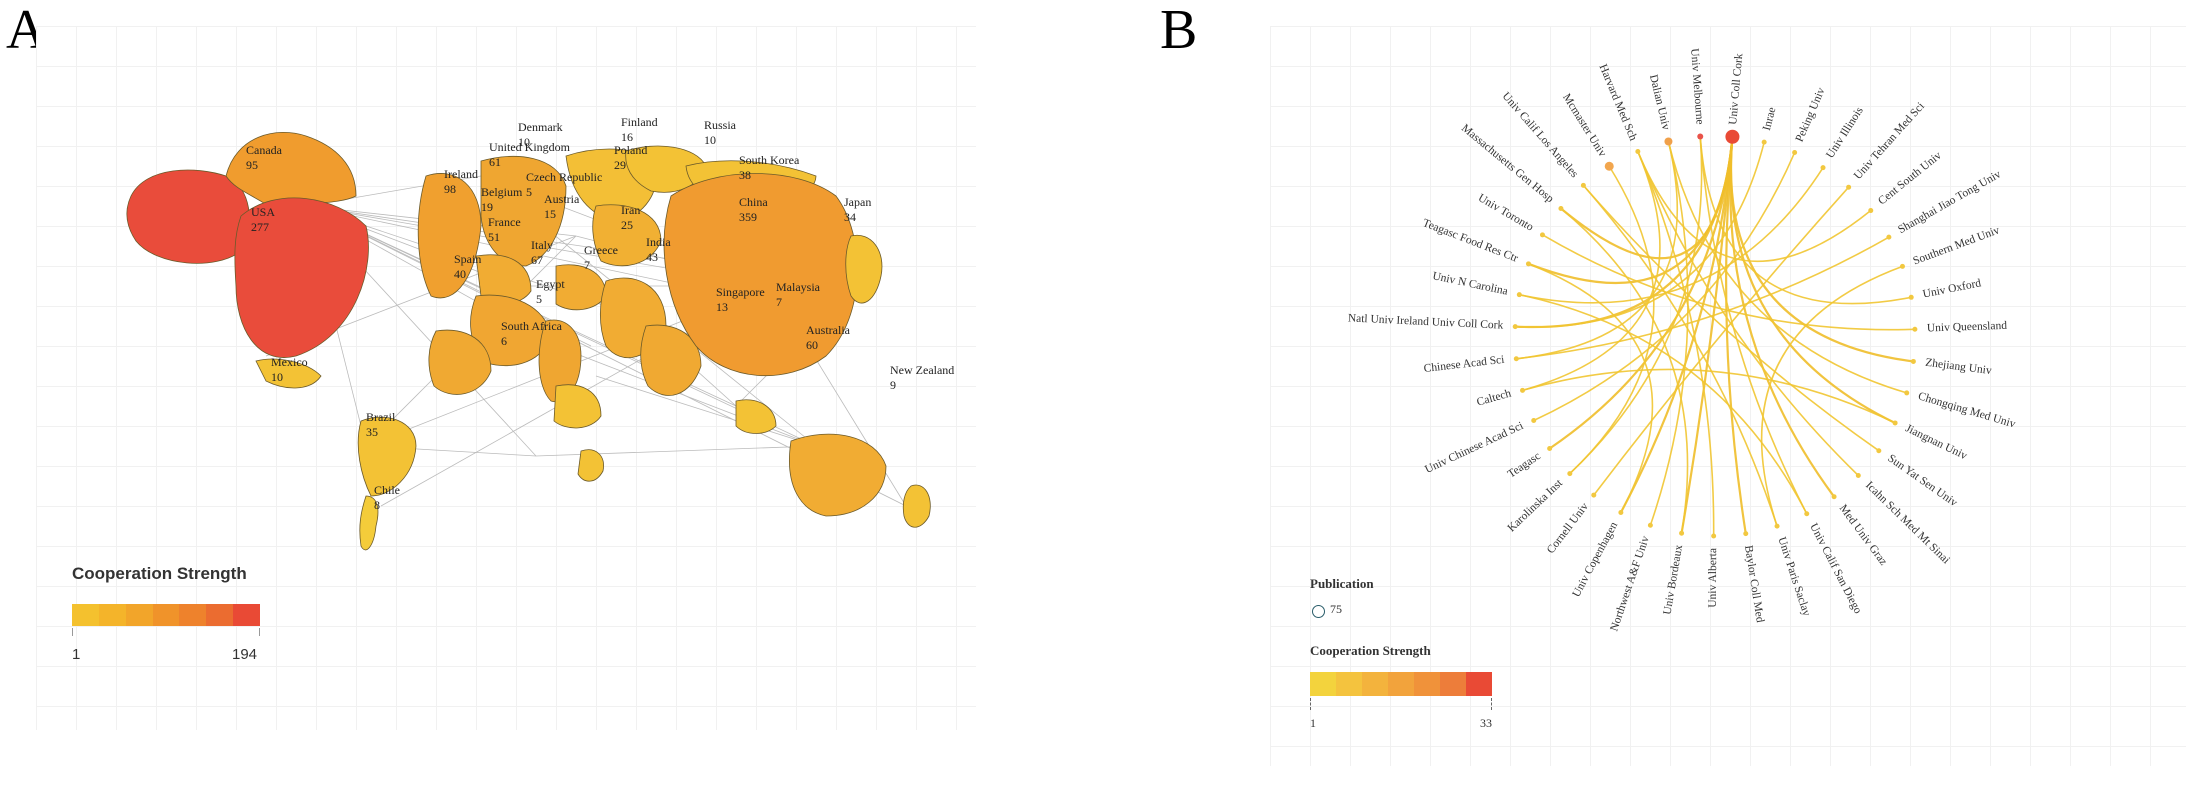 The width and height of the screenshot is (2186, 795). Describe the element at coordinates (1674, 580) in the screenshot. I see `institution-label: Univ Bordeaux` at that location.